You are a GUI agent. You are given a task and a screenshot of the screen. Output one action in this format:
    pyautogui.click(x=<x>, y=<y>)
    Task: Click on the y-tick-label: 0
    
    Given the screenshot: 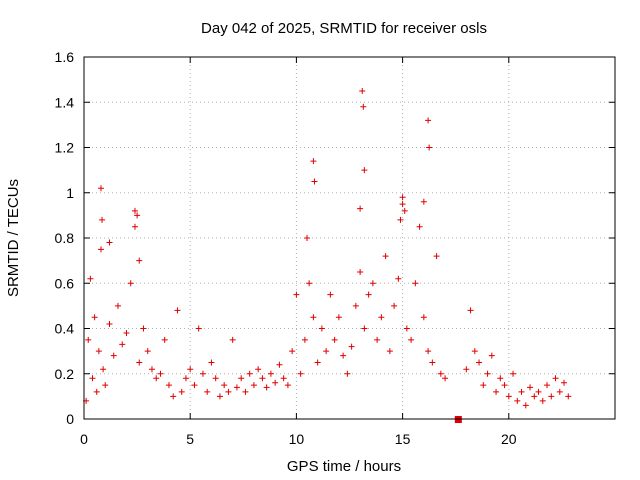 What is the action you would take?
    pyautogui.click(x=70, y=419)
    